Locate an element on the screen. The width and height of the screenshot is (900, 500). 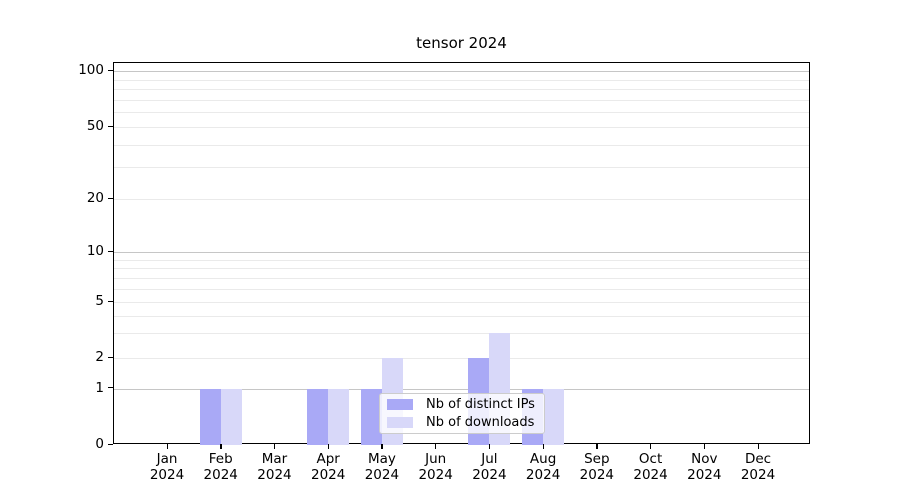
legend-label-distinct-ips: Nb of distinct IPs is located at coordinates (480, 404).